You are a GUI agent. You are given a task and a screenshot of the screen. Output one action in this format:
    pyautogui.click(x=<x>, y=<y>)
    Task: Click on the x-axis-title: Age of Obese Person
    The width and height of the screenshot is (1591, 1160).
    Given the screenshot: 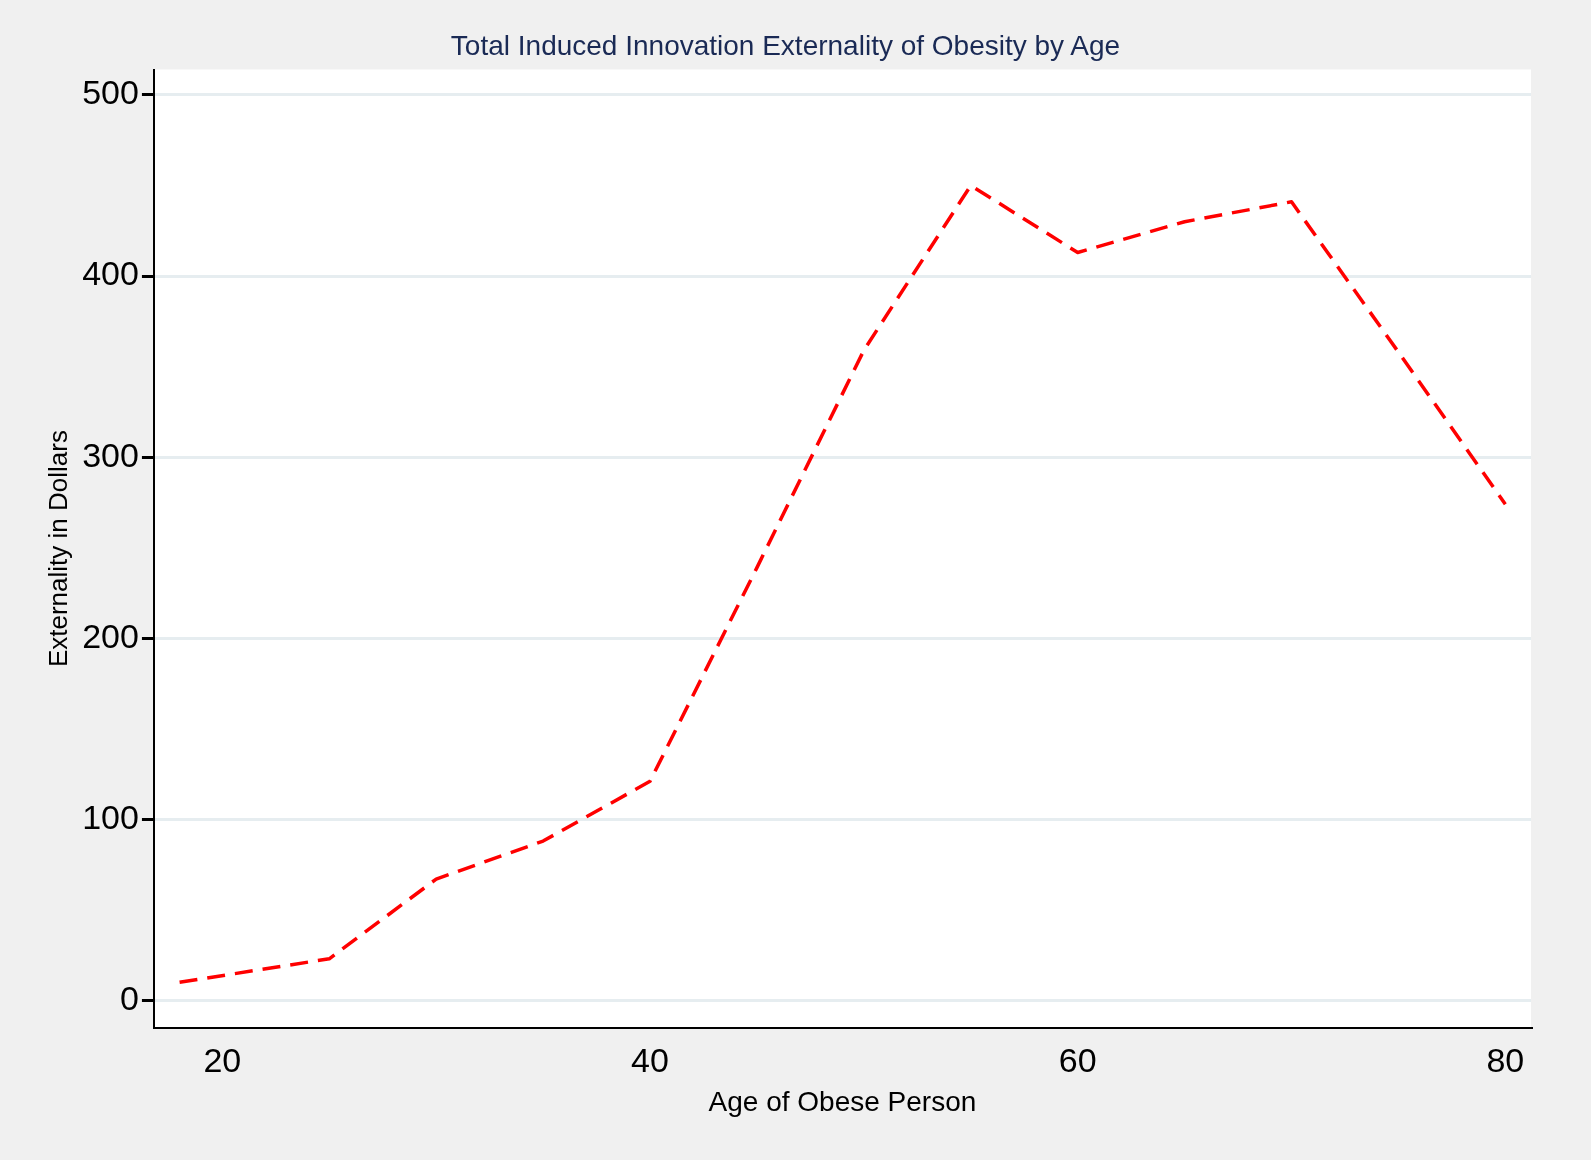 What is the action you would take?
    pyautogui.click(x=842, y=1101)
    